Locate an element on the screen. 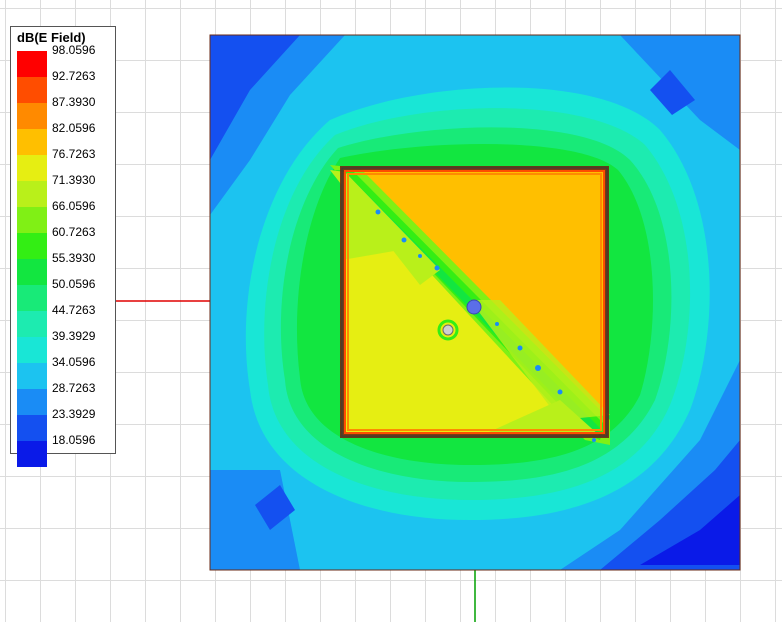 This screenshot has width=782, height=622. diamond-top-right is located at coordinates (672, 92).